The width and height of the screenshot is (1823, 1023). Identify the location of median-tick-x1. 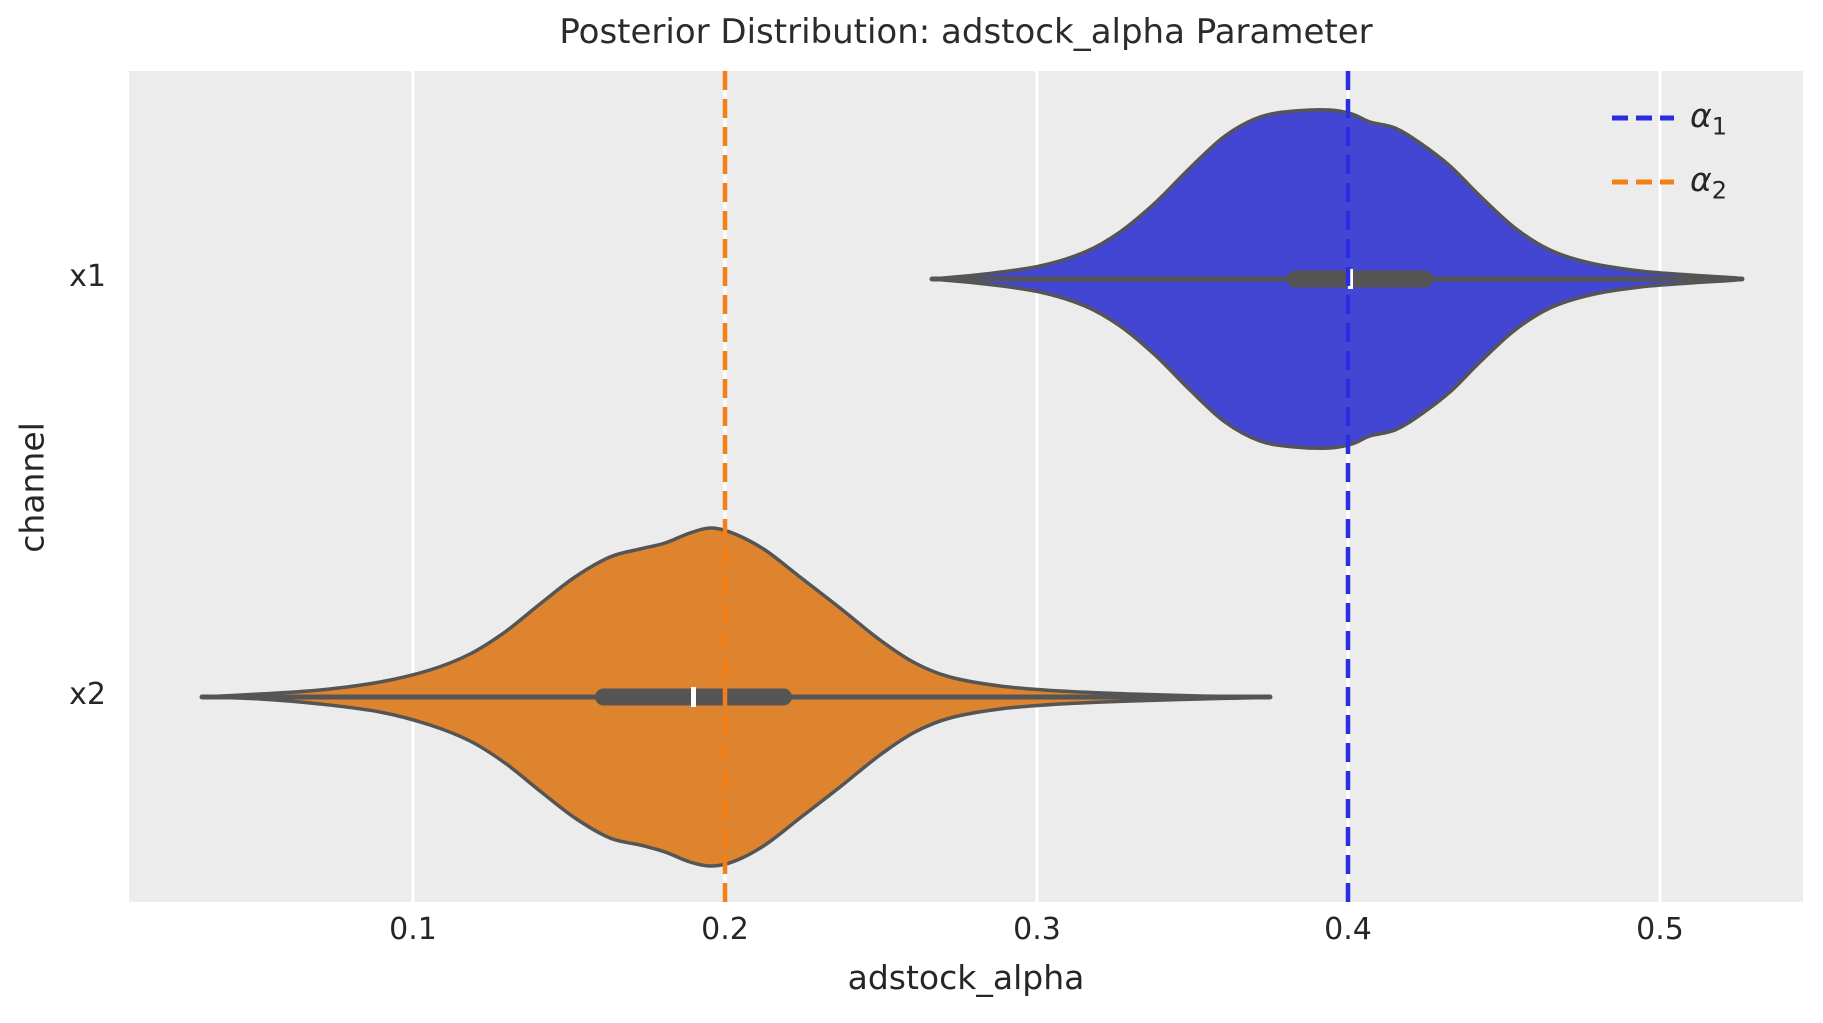
(1350, 279).